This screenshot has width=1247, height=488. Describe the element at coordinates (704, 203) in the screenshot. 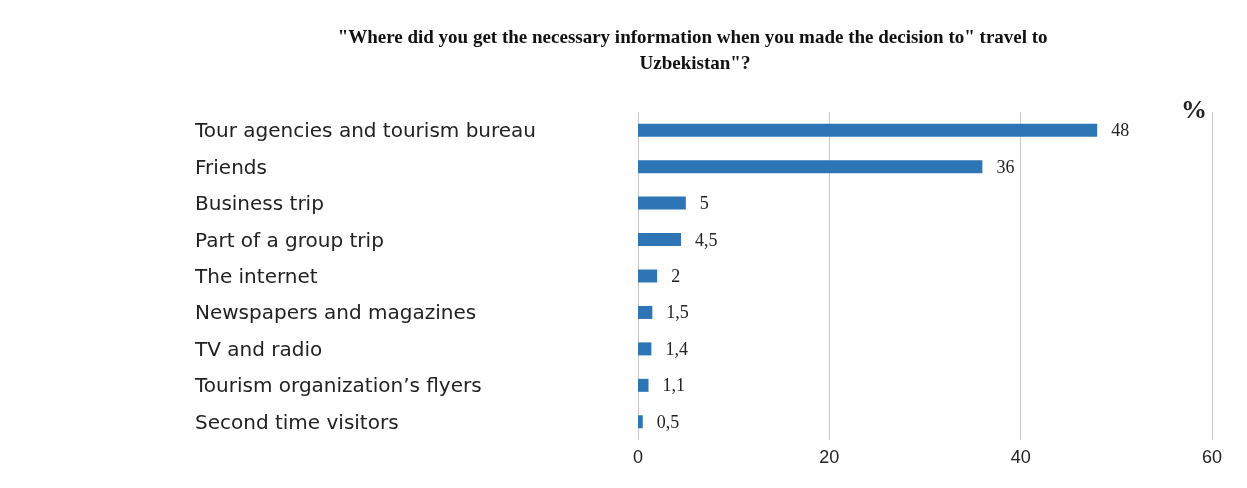

I see `data-label: 5` at that location.